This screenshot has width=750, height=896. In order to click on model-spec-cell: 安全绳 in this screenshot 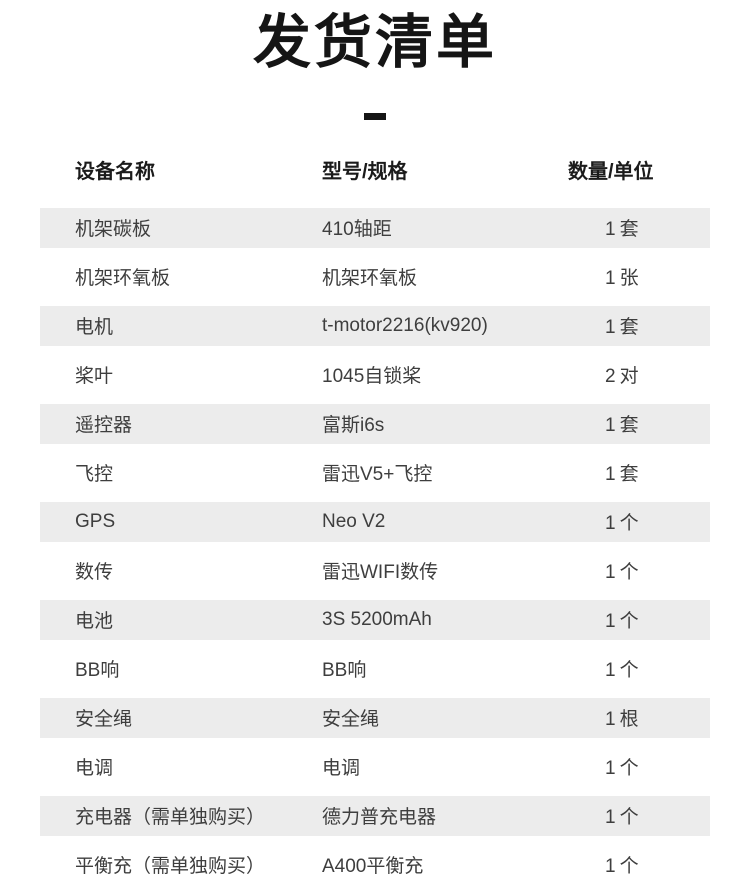, I will do `click(351, 720)`.